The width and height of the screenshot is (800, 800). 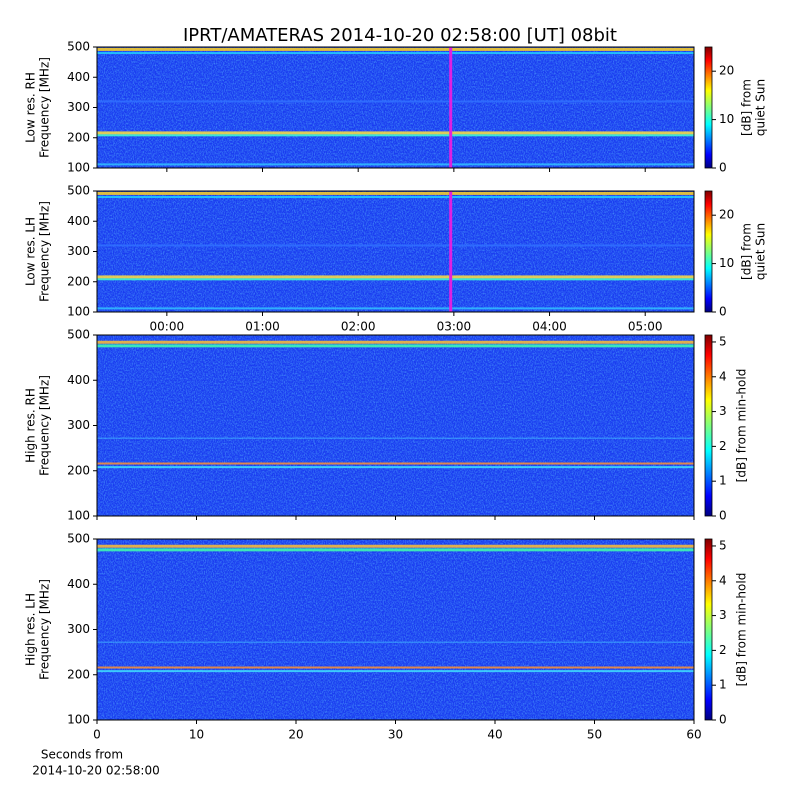 I want to click on x-tick-label: 30, so click(x=395, y=735).